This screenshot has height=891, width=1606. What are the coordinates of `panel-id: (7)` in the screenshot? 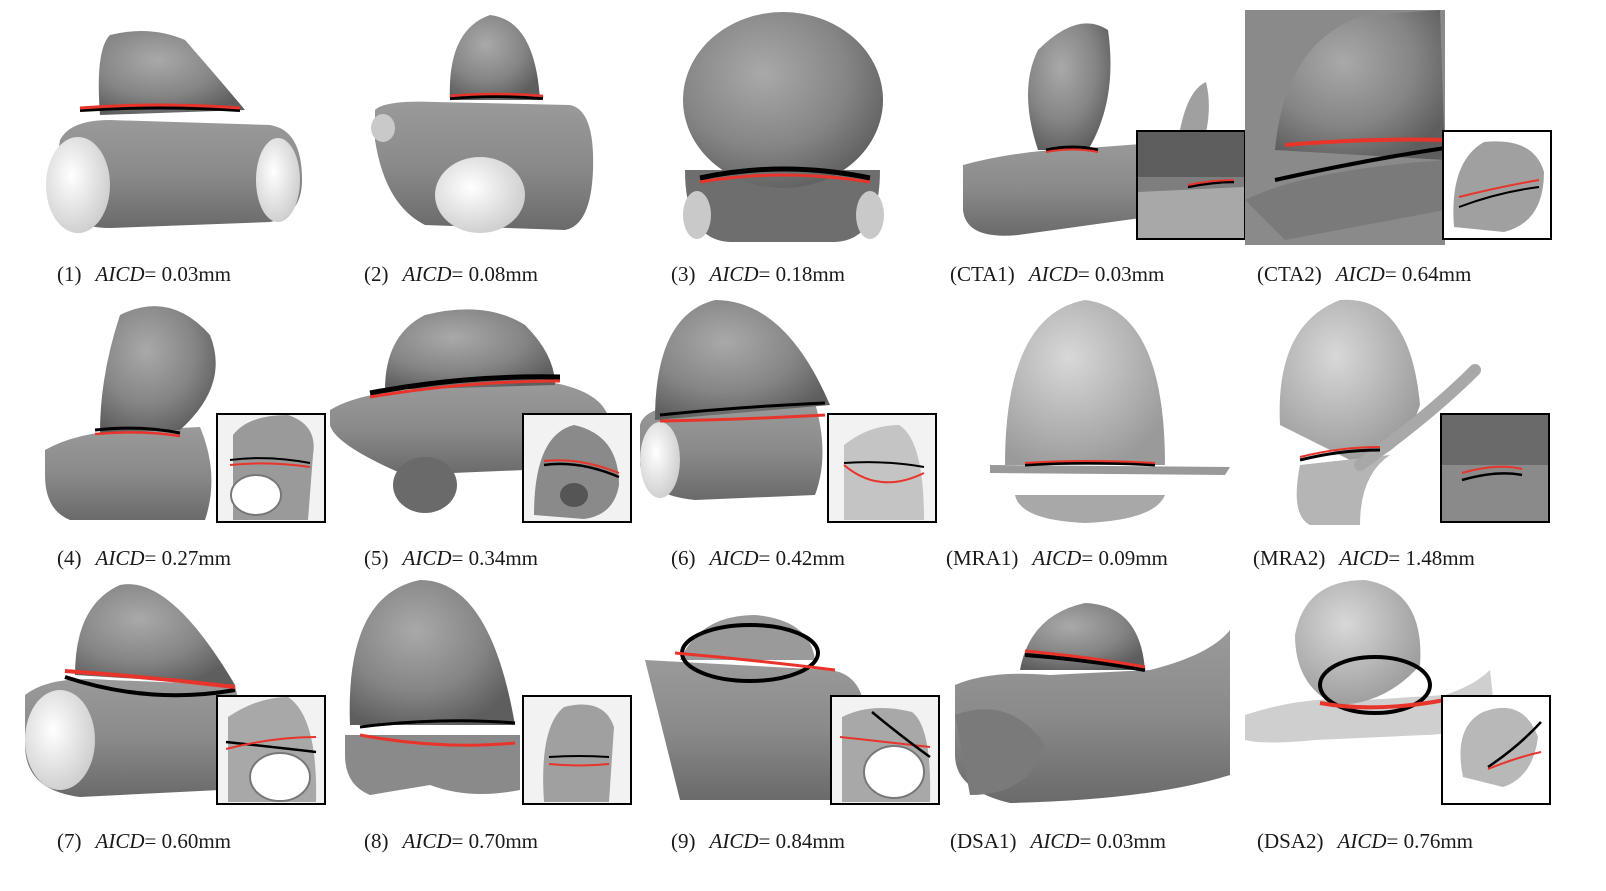 It's located at (69, 841).